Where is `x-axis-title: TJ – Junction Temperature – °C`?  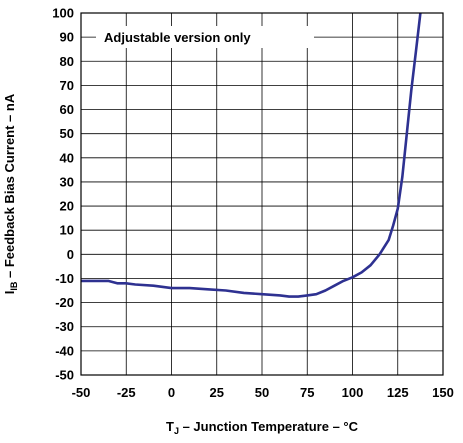 x-axis-title: TJ – Junction Temperature – °C is located at coordinates (262, 427).